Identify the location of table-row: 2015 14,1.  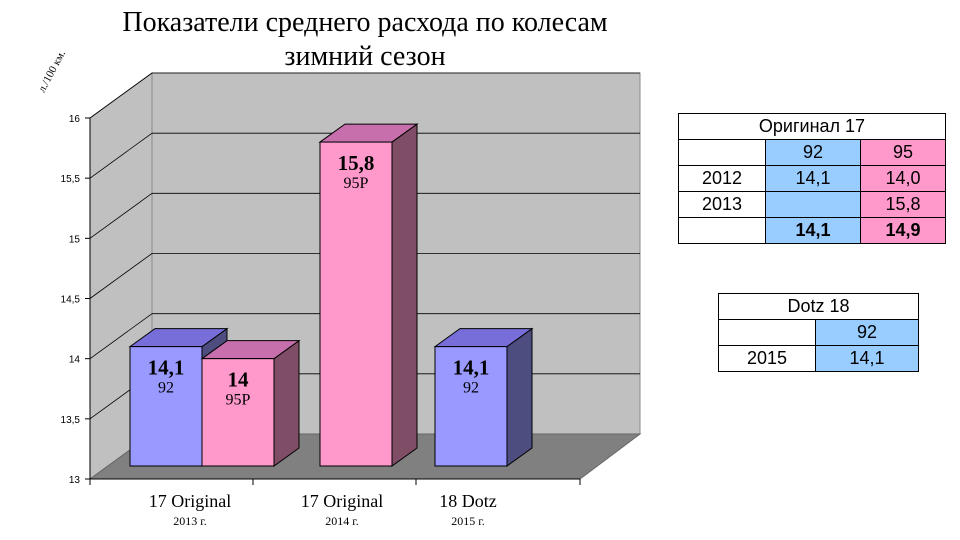
(818, 358).